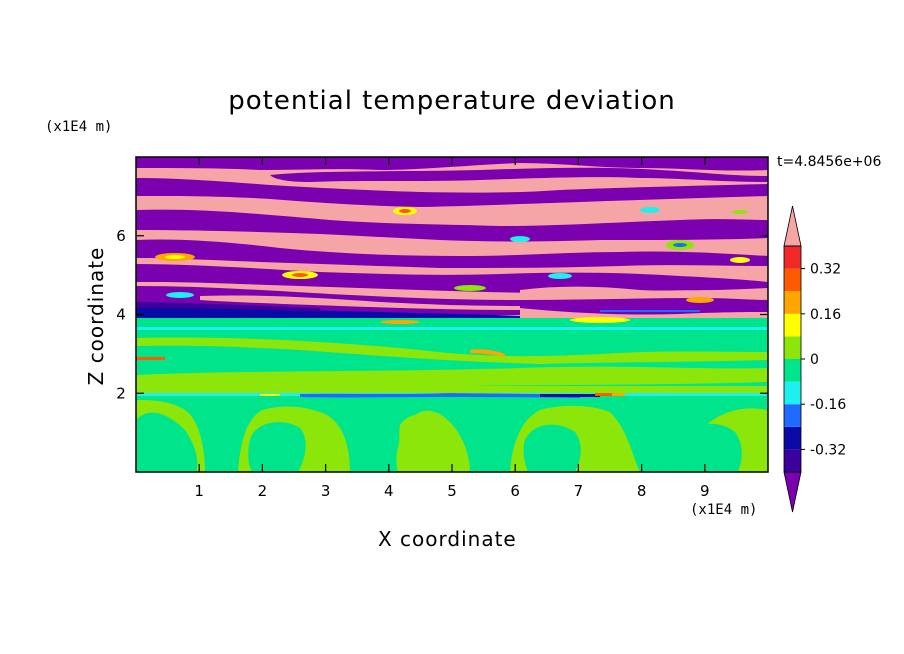  I want to click on colorbar: 0.32 0.16 0 -0.16 -0.32, so click(814, 359).